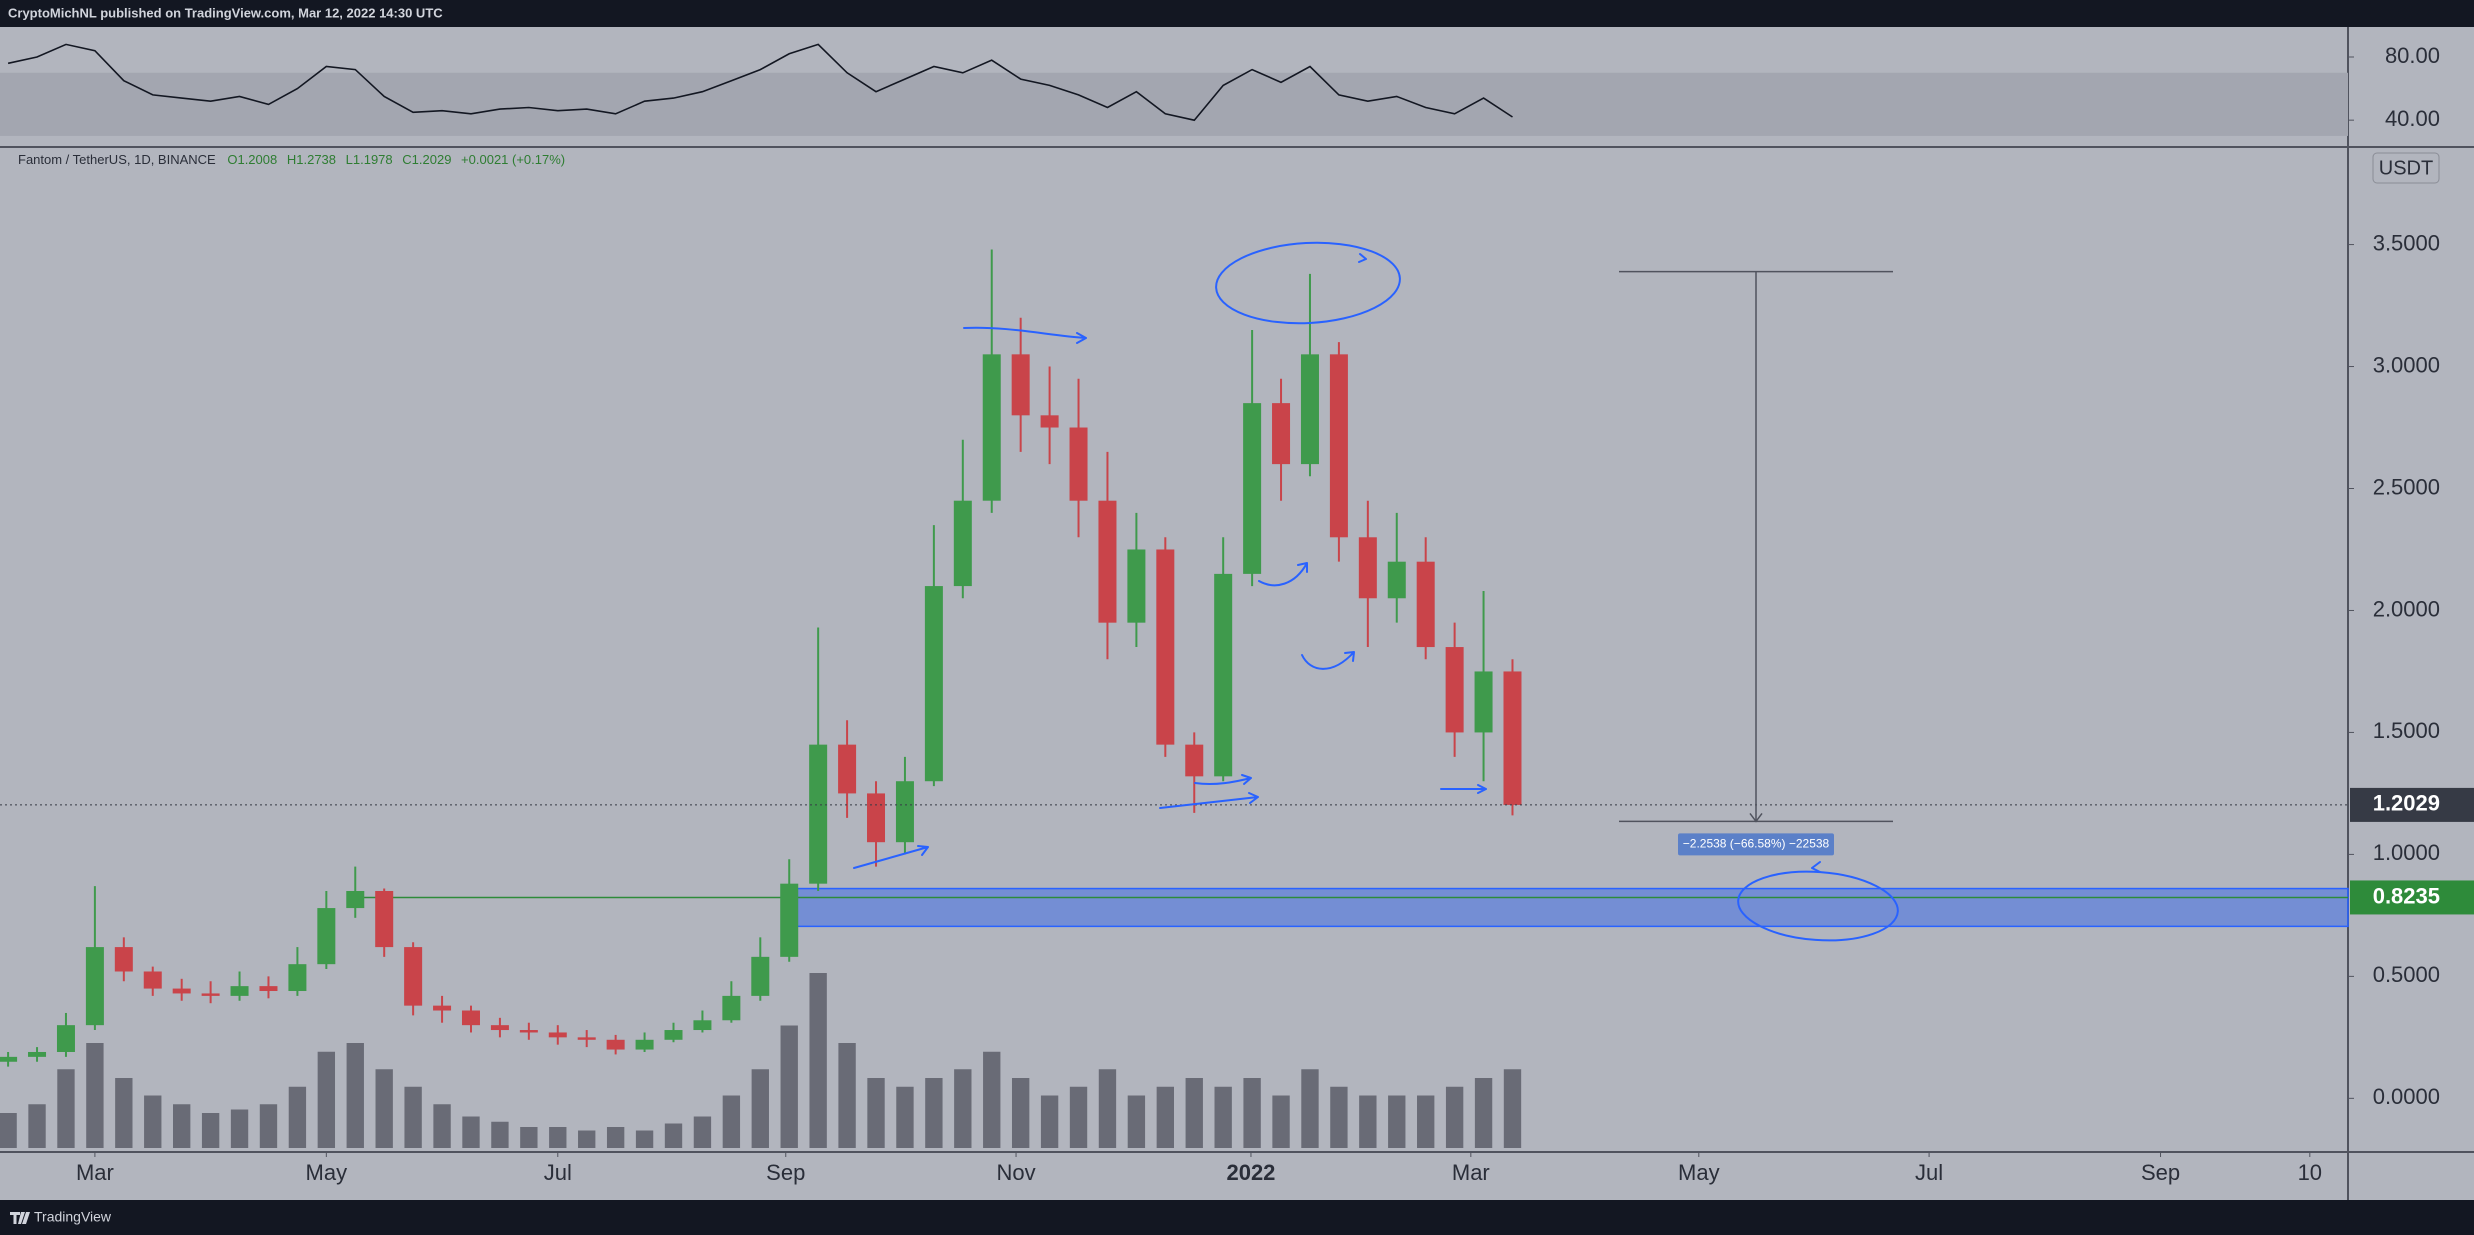 The height and width of the screenshot is (1235, 2474). Describe the element at coordinates (2406, 730) in the screenshot. I see `y-tick-label: 1.5000` at that location.